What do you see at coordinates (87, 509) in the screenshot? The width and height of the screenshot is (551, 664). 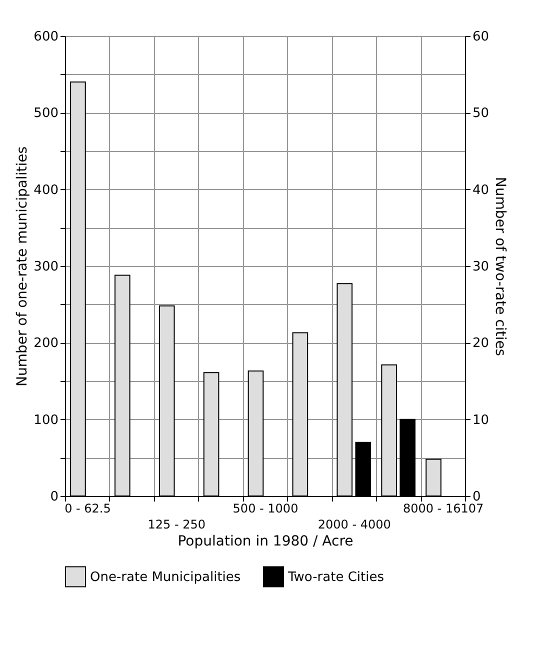 I see `x-tick-label: 0 - 62.5` at bounding box center [87, 509].